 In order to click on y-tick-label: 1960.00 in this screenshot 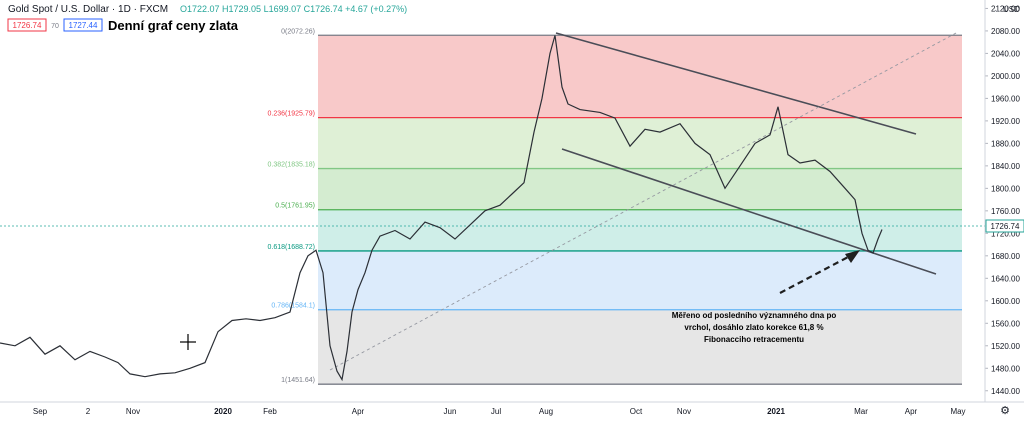, I will do `click(1005, 98)`.